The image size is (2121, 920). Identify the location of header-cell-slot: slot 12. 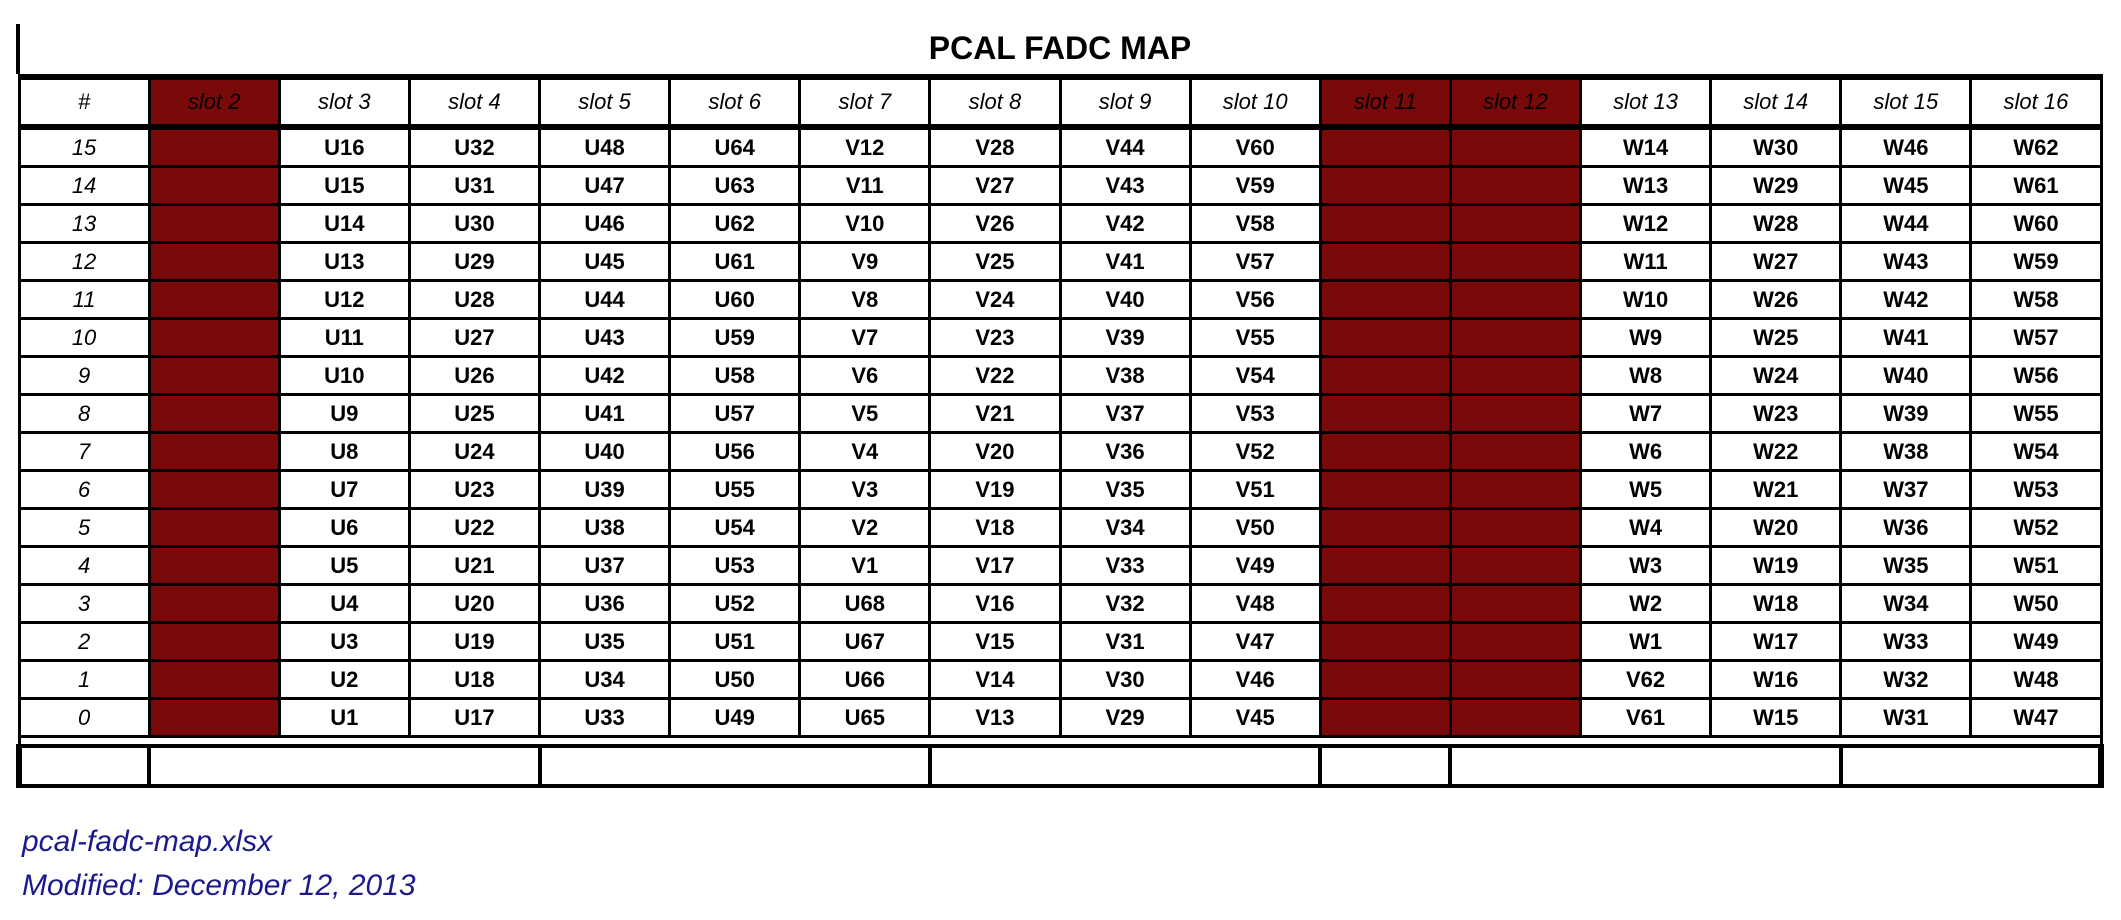
(1515, 102).